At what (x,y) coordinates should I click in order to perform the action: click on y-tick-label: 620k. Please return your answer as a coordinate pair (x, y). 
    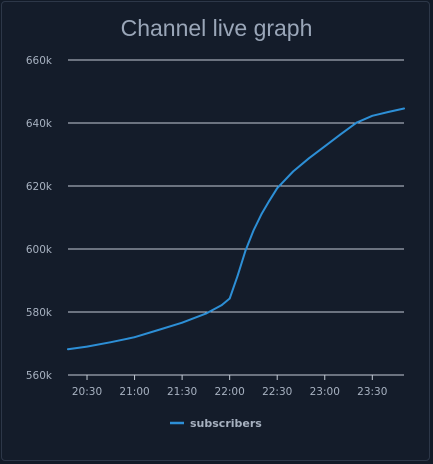
    Looking at the image, I should click on (39, 187).